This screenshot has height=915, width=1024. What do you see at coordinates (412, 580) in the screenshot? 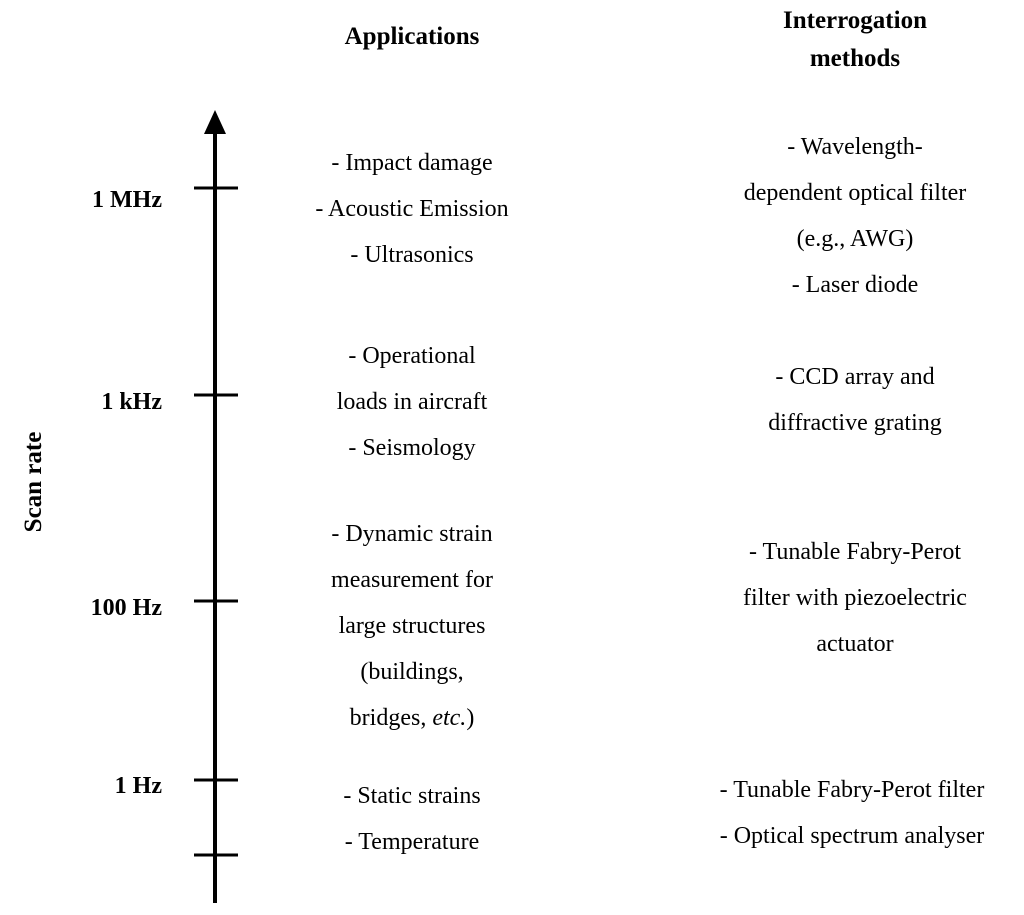
I see `list-item: measurement for` at bounding box center [412, 580].